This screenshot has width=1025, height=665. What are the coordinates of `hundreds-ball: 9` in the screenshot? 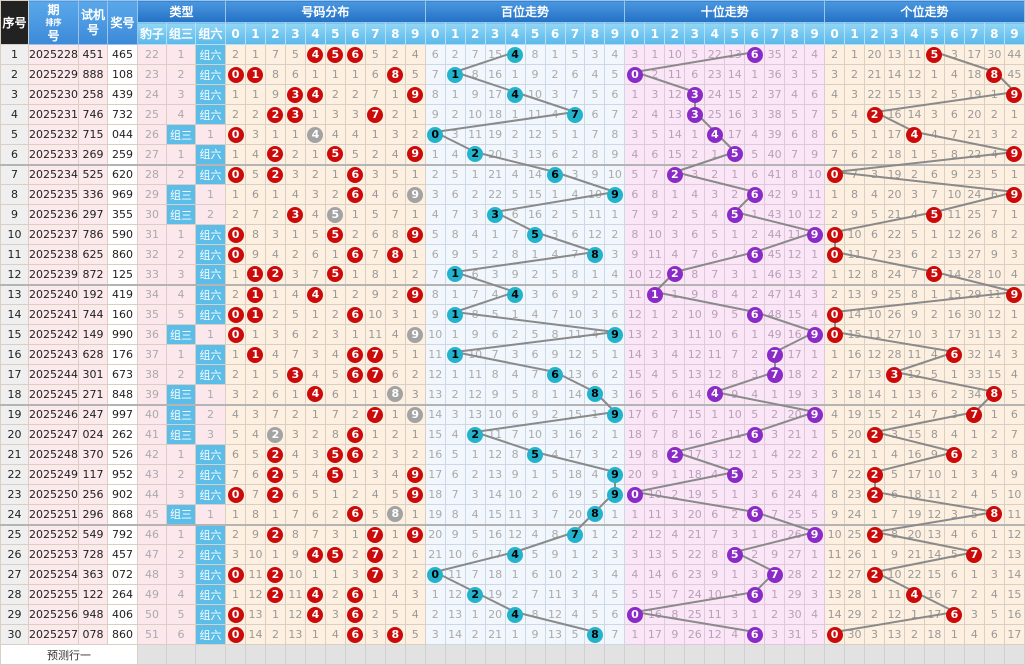 It's located at (614, 194).